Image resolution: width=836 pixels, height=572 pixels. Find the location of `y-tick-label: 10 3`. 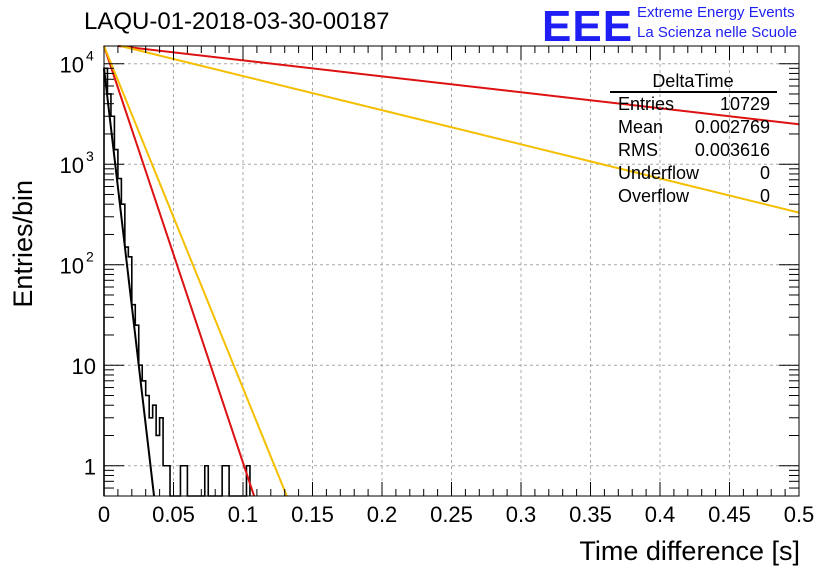

y-tick-label: 10 3 is located at coordinates (77, 163).